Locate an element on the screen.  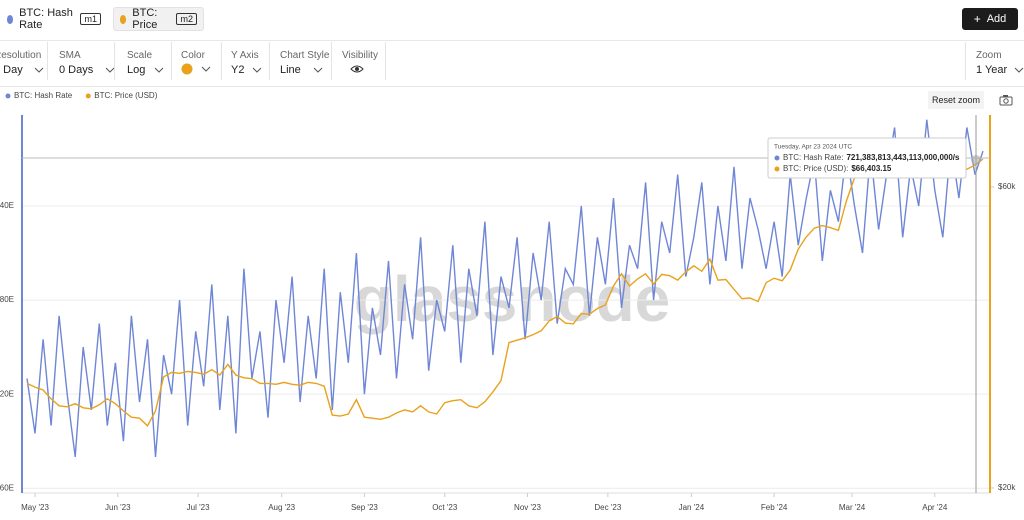
reset-zoom: Reset zoom is located at coordinates (956, 100).